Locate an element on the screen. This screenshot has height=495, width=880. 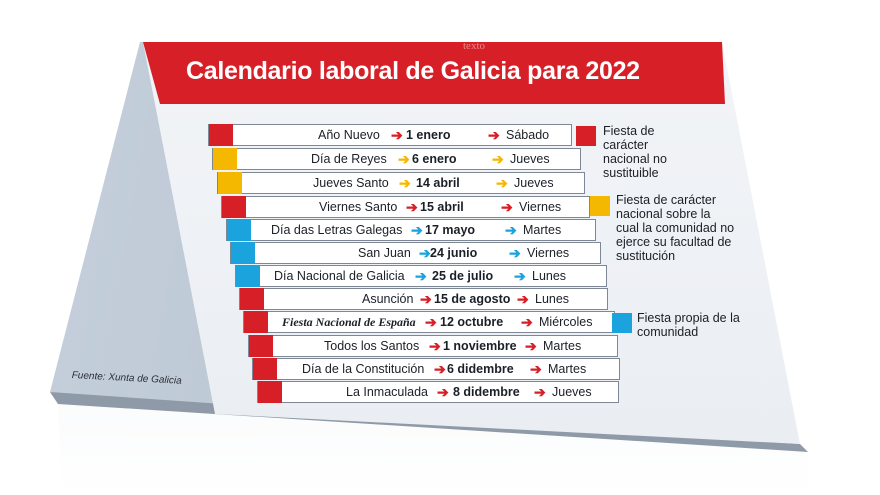
table-row: La Inmaculada ➔ 8 didembre ➔ Jueves is located at coordinates (438, 392).